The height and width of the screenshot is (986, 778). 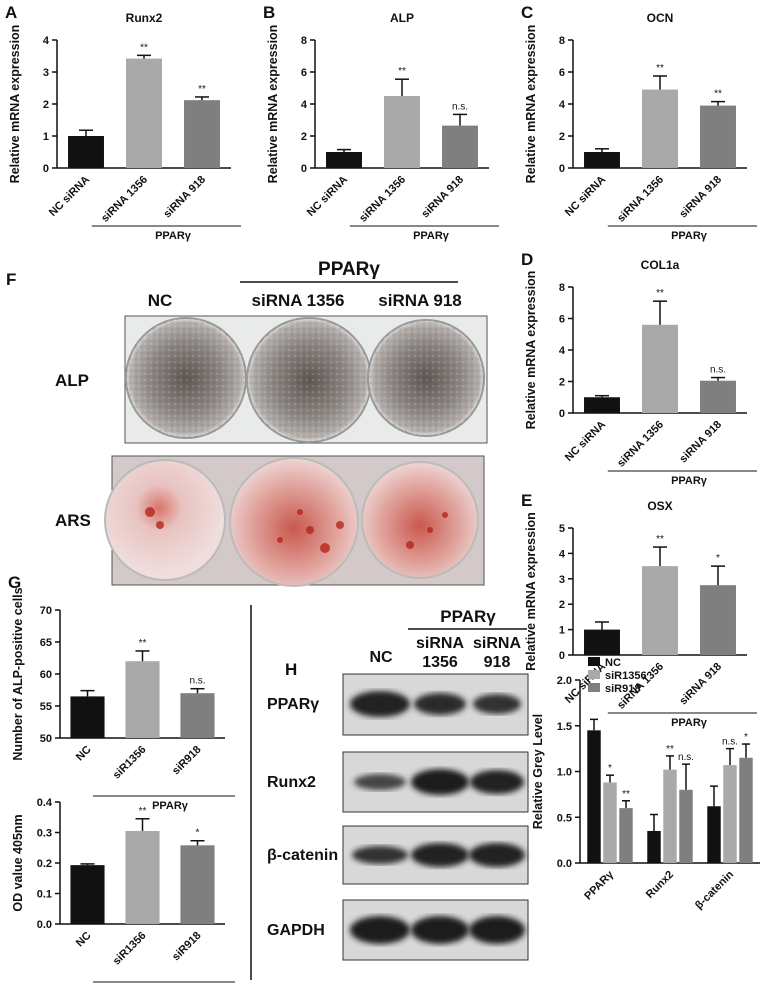 I want to click on panel-letter: B, so click(x=269, y=12).